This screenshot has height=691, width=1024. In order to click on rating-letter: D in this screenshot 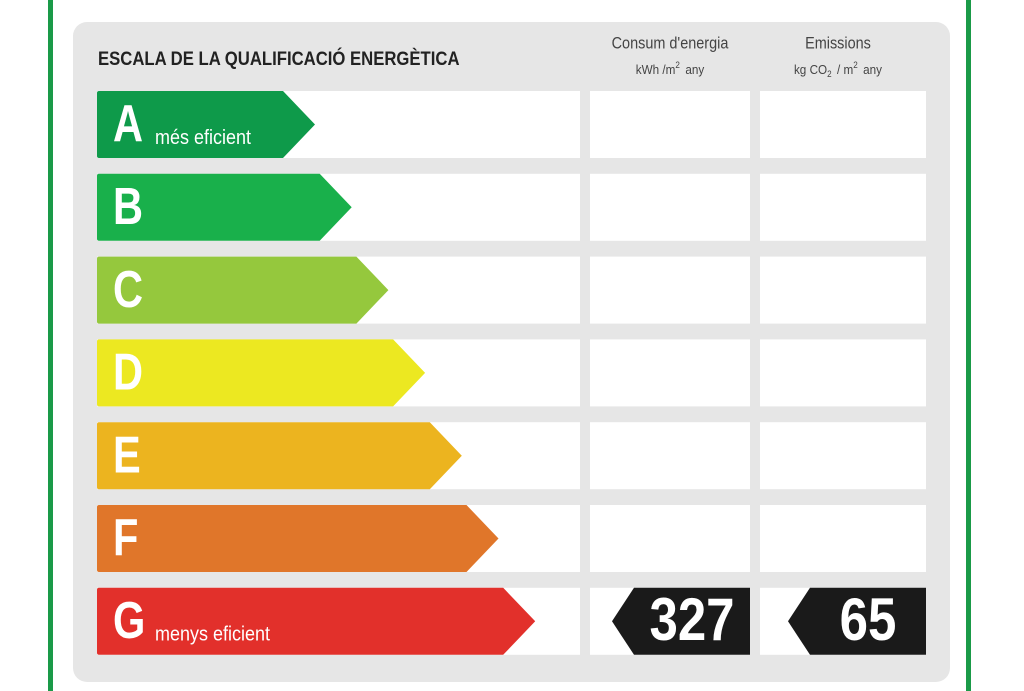, I will do `click(128, 371)`.